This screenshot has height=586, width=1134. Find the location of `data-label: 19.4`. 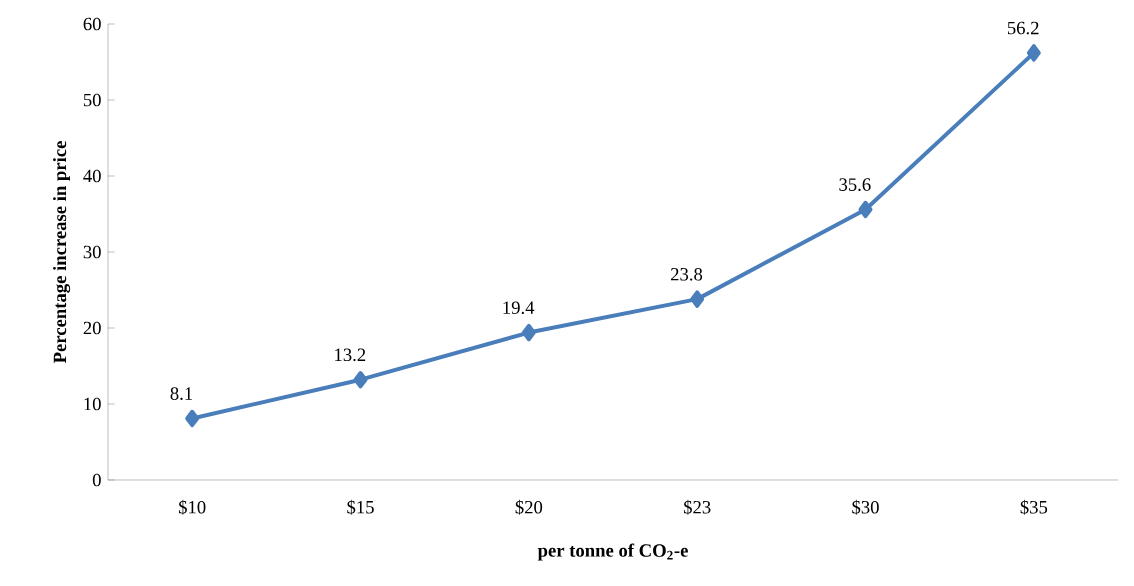

data-label: 19.4 is located at coordinates (519, 308).